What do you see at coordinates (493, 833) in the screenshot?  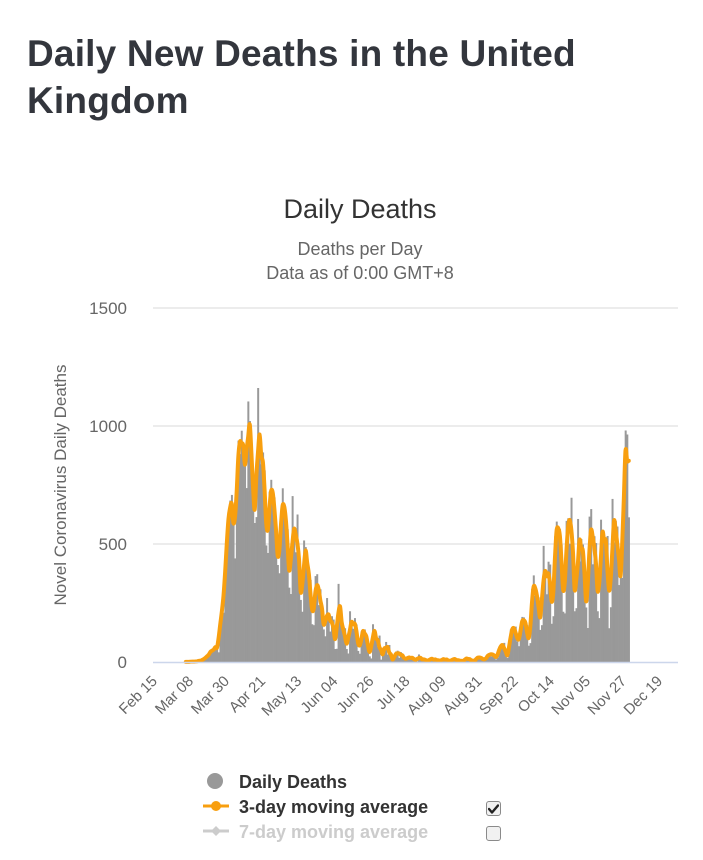 I see `toggle-7day-average-checkbox` at bounding box center [493, 833].